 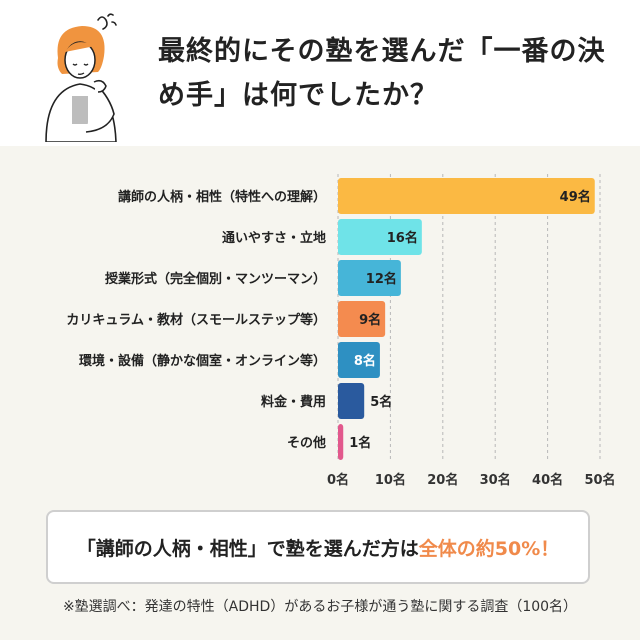 What do you see at coordinates (381, 279) in the screenshot?
I see `value-label: 12名` at bounding box center [381, 279].